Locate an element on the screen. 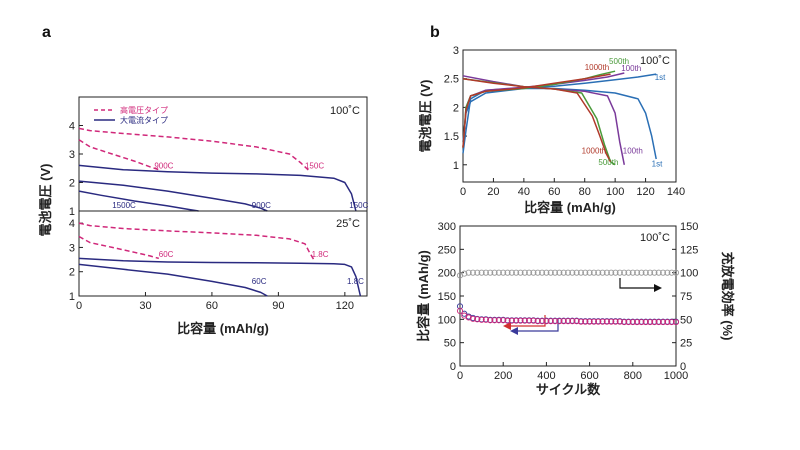 The width and height of the screenshot is (800, 450). b-bottom-ytick-label-3: 150 is located at coordinates (447, 297).